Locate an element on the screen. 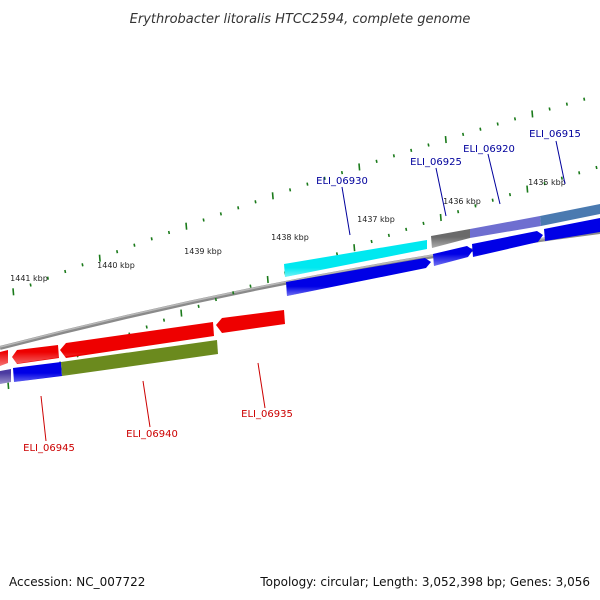 This screenshot has width=600, height=600. gene-label-ELI_06915: ELI_06915 is located at coordinates (555, 134).